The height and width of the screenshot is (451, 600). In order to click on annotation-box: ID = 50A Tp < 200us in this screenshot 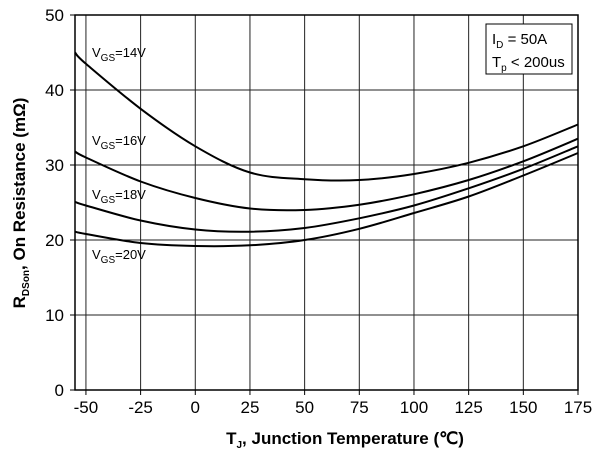, I will do `click(529, 49)`.